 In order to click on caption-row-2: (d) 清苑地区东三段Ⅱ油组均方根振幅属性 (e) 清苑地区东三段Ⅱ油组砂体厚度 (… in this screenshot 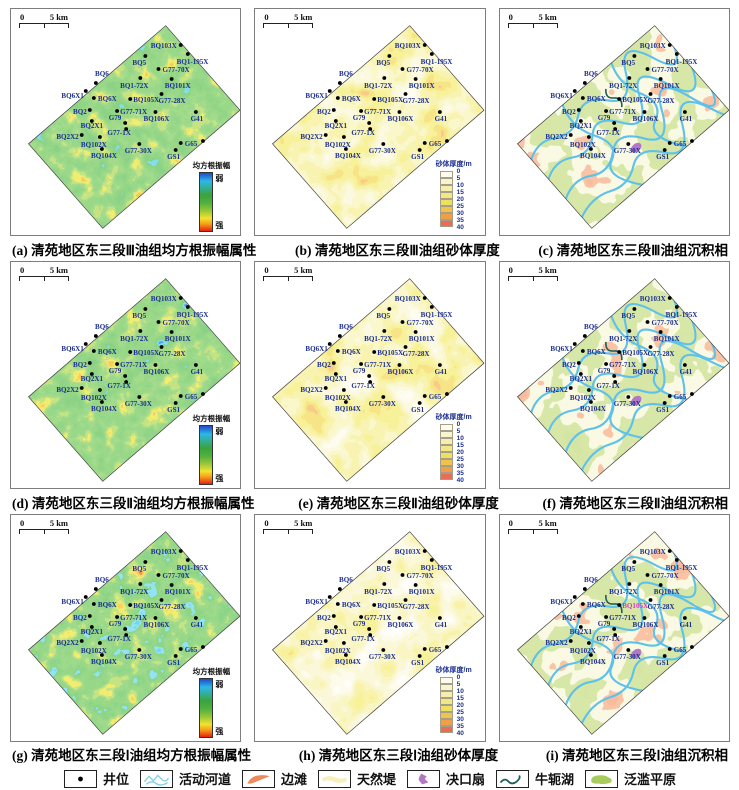, I will do `click(370, 501)`.